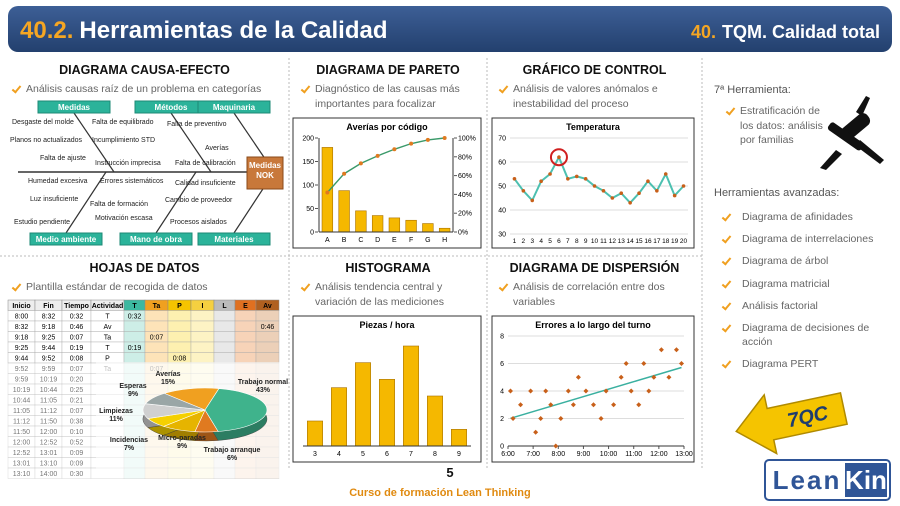 This screenshot has width=900, height=506. Describe the element at coordinates (132, 181) in the screenshot. I see `cause: Errores sistemáticos` at that location.